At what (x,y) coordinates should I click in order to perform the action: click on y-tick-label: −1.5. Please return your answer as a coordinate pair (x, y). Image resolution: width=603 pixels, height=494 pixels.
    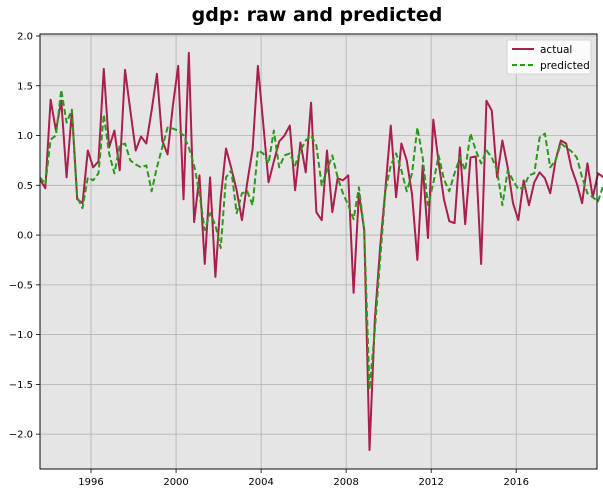
    Looking at the image, I should click on (21, 385).